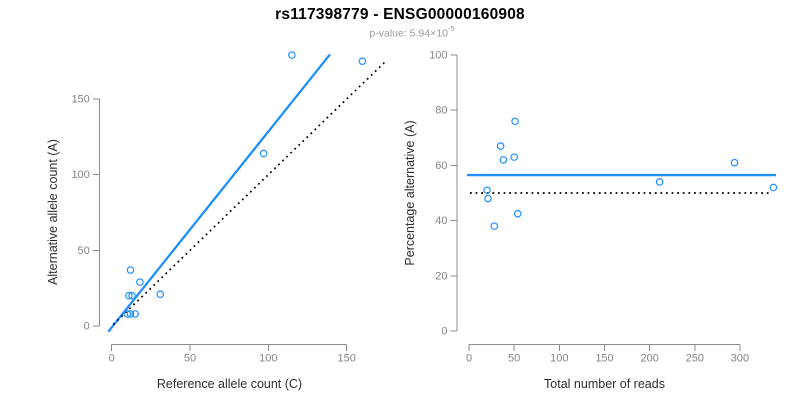  I want to click on x-axis-label-right: Total number of reads, so click(604, 384).